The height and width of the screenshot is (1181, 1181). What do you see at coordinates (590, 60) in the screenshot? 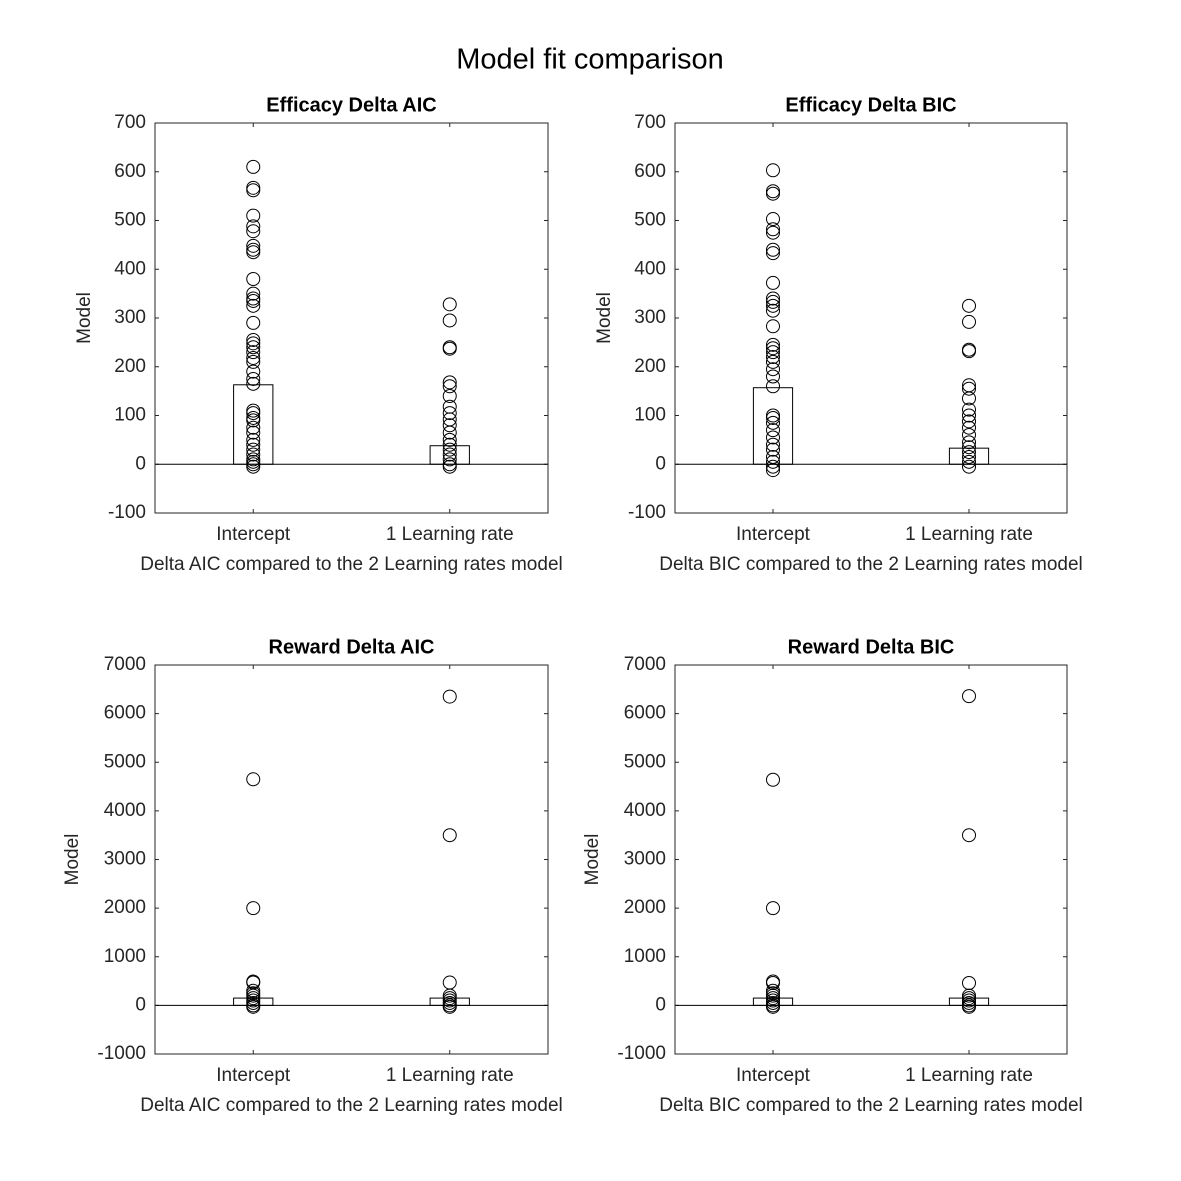
I see `figure-title: Model fit comparison` at bounding box center [590, 60].